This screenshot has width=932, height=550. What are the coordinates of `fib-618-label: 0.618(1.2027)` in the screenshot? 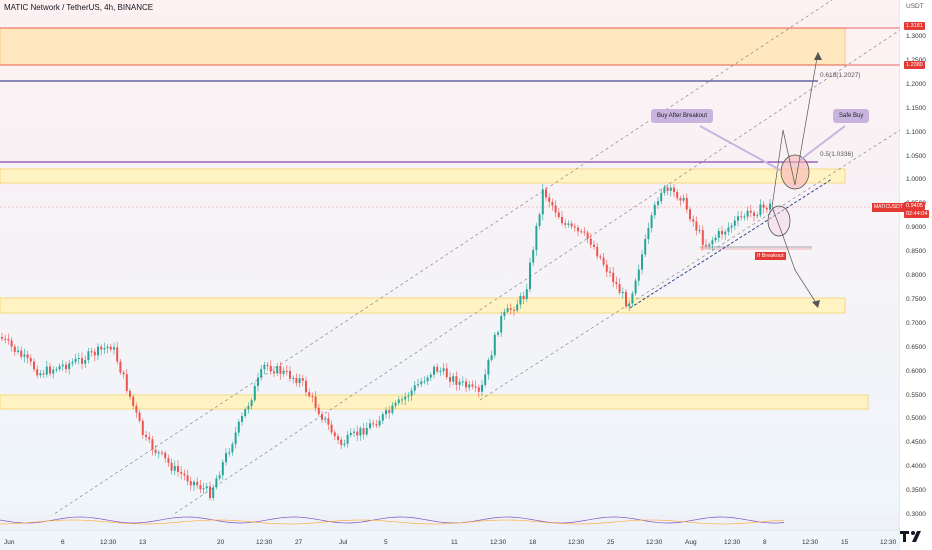 It's located at (840, 75).